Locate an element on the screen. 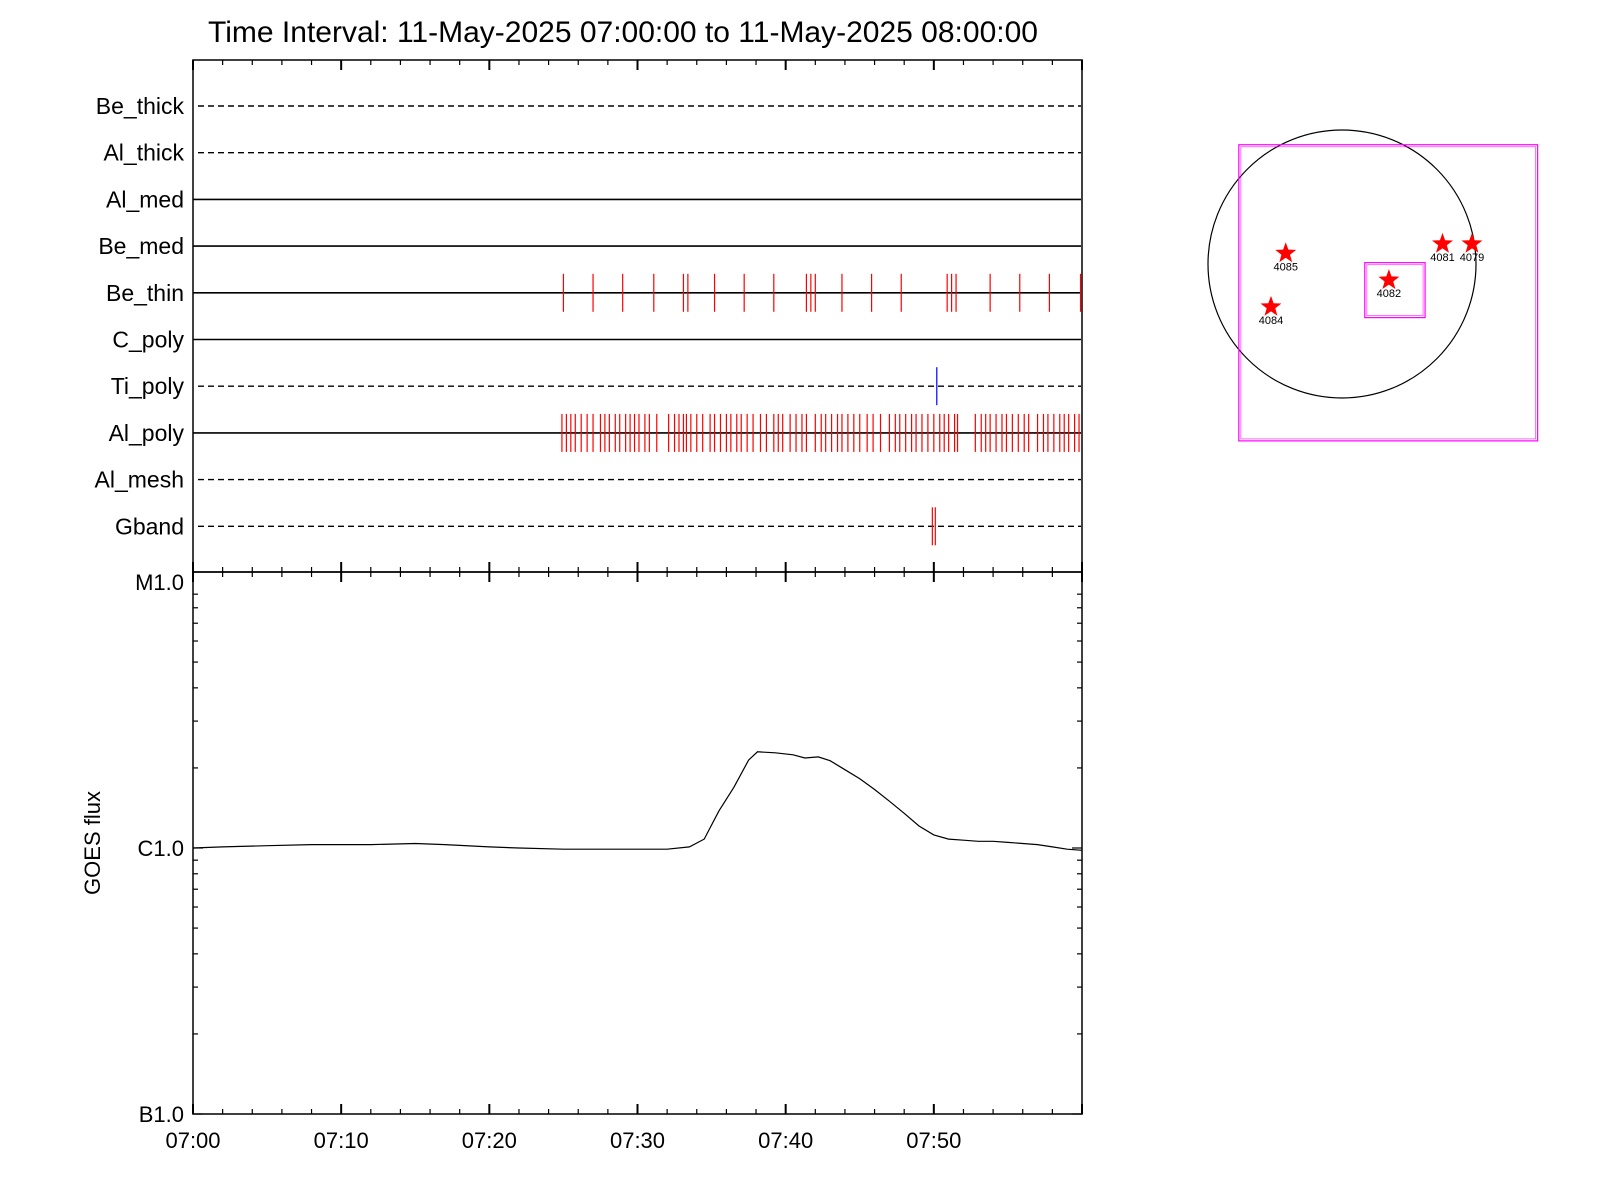 Image resolution: width=1600 pixels, height=1200 pixels. x-tick-label: 07:00 is located at coordinates (192, 1140).